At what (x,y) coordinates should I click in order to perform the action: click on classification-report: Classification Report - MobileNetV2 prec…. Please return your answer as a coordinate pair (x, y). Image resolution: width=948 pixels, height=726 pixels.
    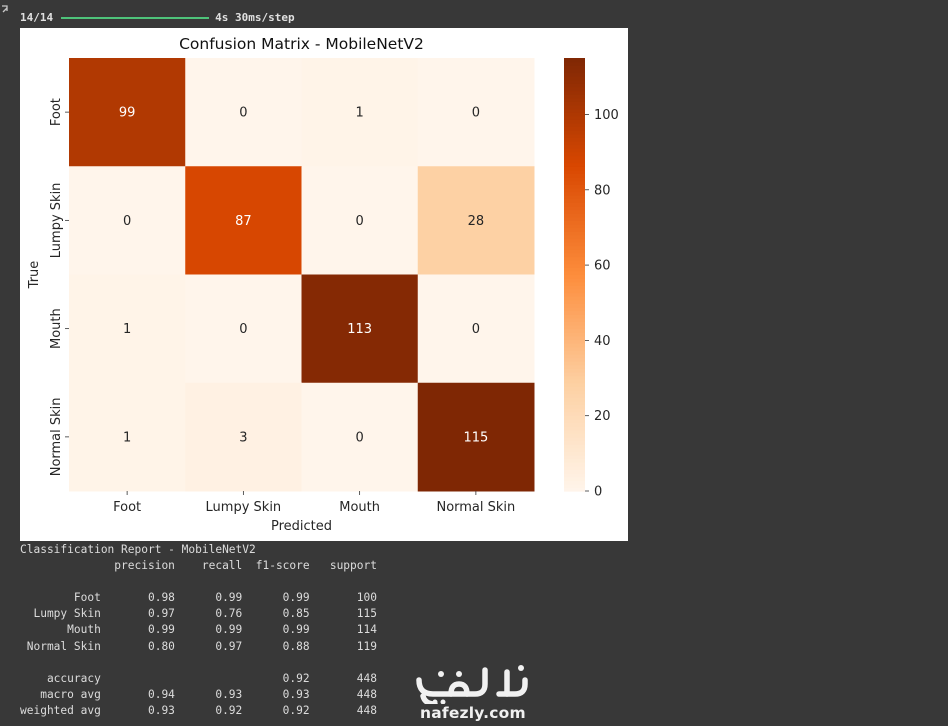
    Looking at the image, I should click on (198, 630).